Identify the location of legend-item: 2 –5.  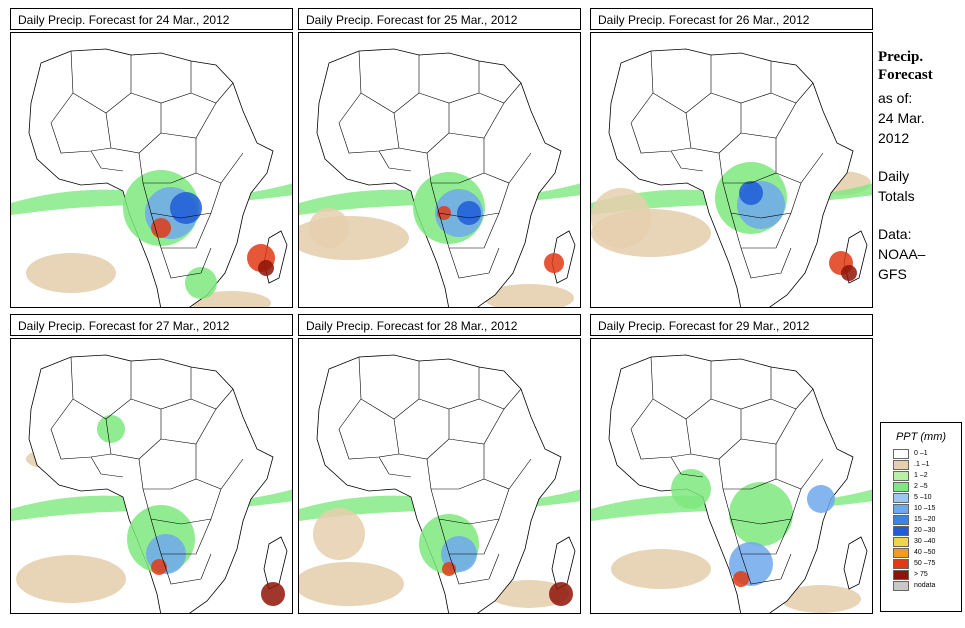
(927, 487).